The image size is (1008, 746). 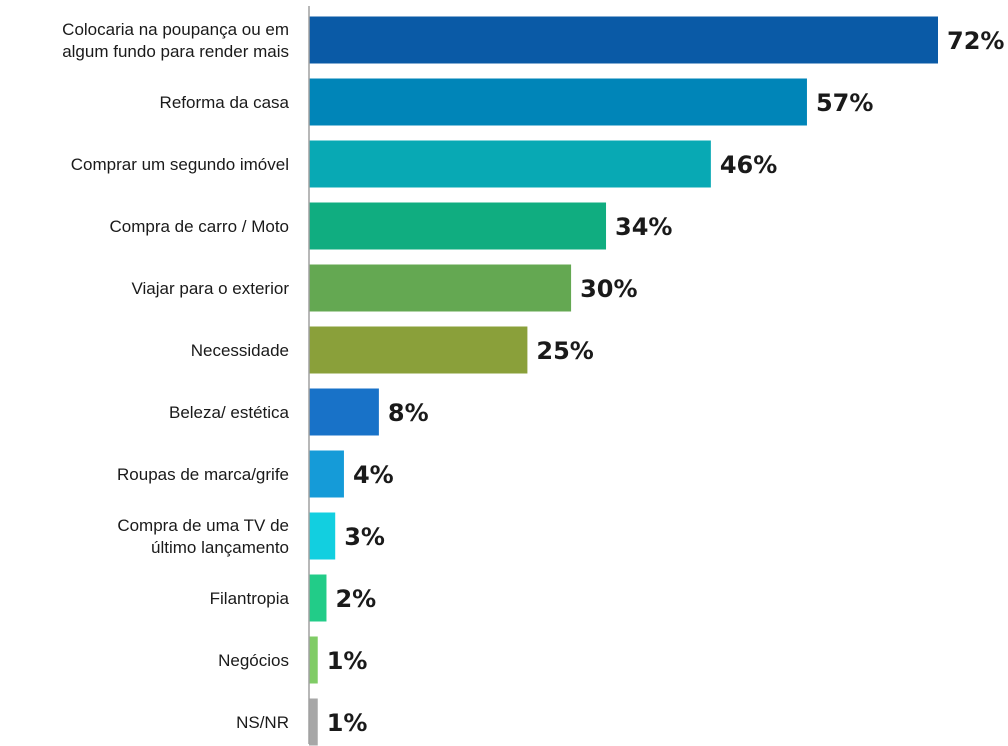 I want to click on category-label: Beleza/ estética, so click(x=229, y=412).